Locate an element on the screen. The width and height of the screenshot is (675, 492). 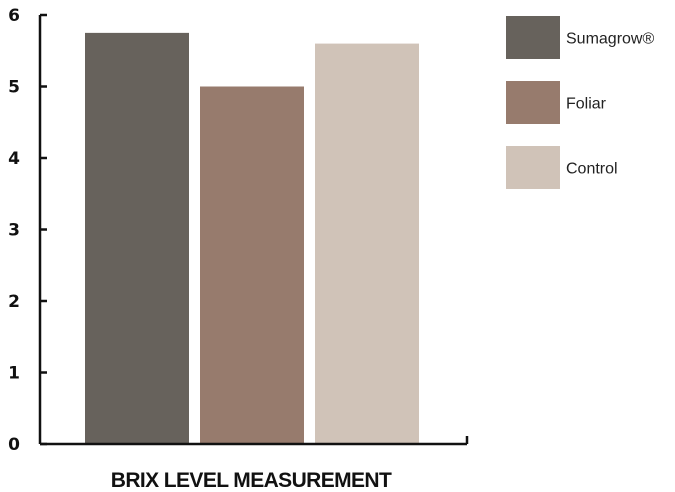
y-tick-label-4: 4 is located at coordinates (14, 159).